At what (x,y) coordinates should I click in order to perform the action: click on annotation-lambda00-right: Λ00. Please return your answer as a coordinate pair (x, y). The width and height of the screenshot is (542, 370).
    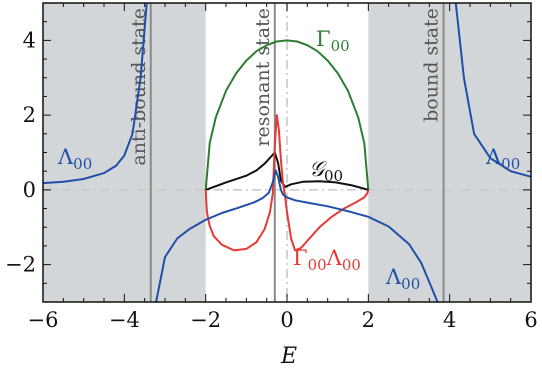
    Looking at the image, I should click on (502, 159).